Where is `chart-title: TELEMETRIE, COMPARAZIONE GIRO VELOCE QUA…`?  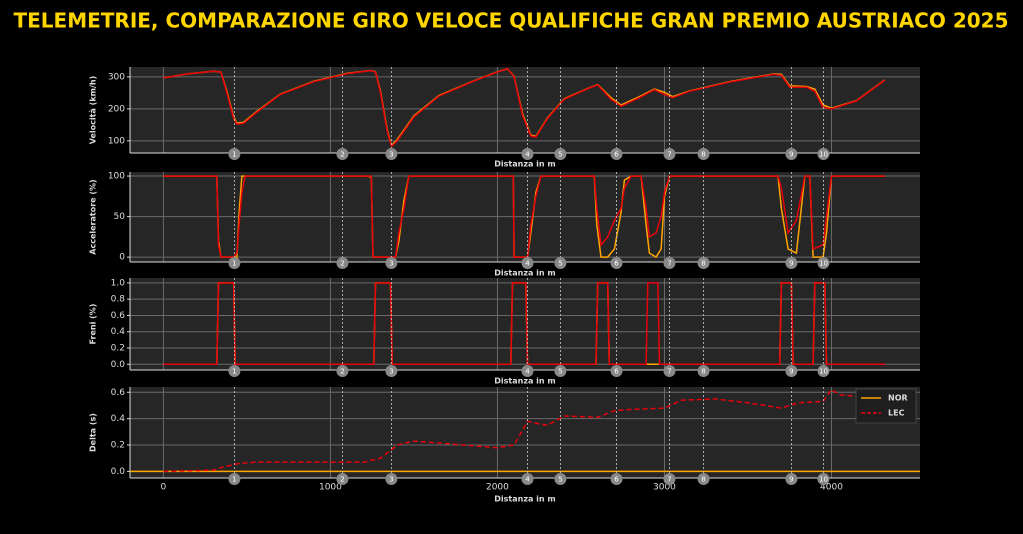
chart-title: TELEMETRIE, COMPARAZIONE GIRO VELOCE QUA… is located at coordinates (511, 21).